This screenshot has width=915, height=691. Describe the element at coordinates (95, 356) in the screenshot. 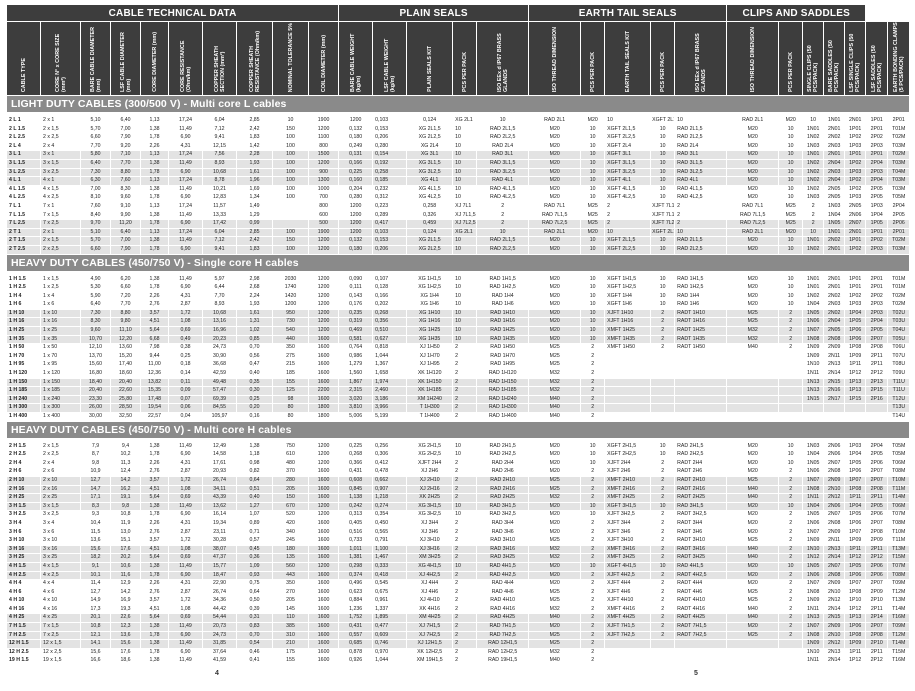

I see `table-cell: 13,70` at that location.